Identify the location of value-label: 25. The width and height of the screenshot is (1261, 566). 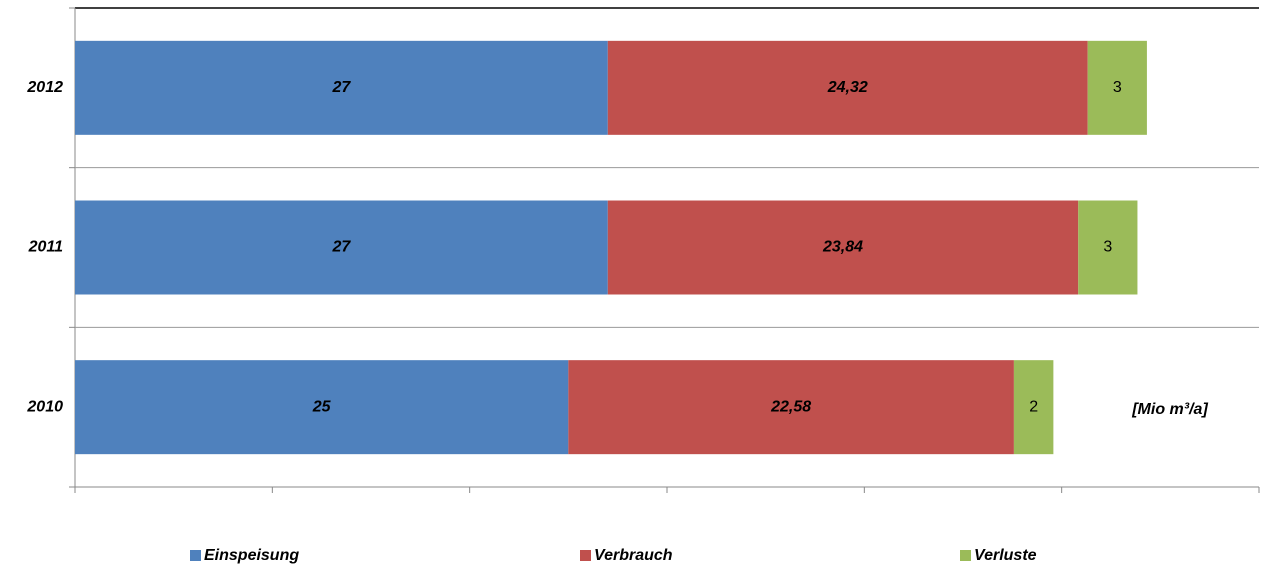
(322, 406).